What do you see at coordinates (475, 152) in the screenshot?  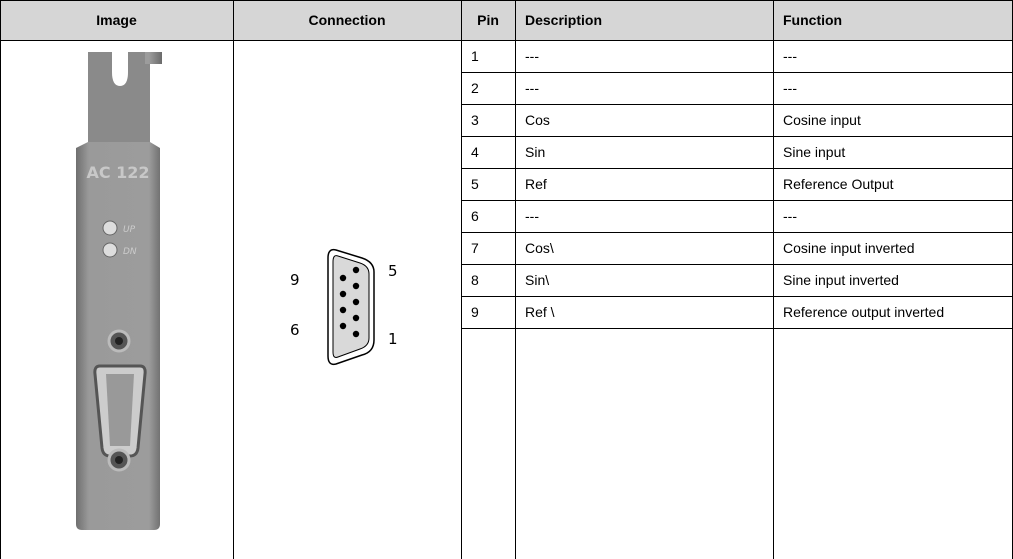 I see `table-cell: 4` at bounding box center [475, 152].